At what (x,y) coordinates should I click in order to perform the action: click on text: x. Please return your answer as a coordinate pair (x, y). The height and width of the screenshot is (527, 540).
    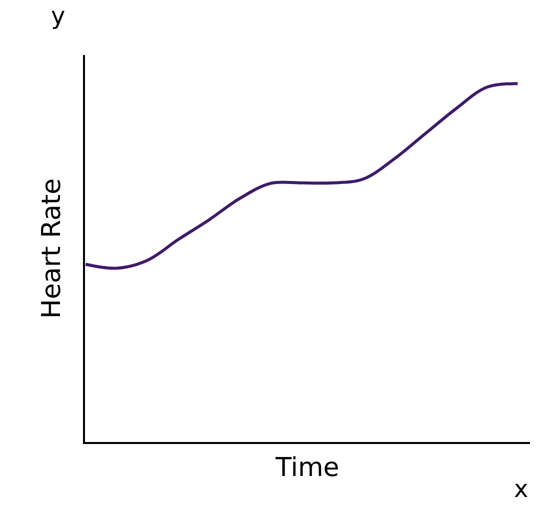
    Looking at the image, I should click on (521, 489).